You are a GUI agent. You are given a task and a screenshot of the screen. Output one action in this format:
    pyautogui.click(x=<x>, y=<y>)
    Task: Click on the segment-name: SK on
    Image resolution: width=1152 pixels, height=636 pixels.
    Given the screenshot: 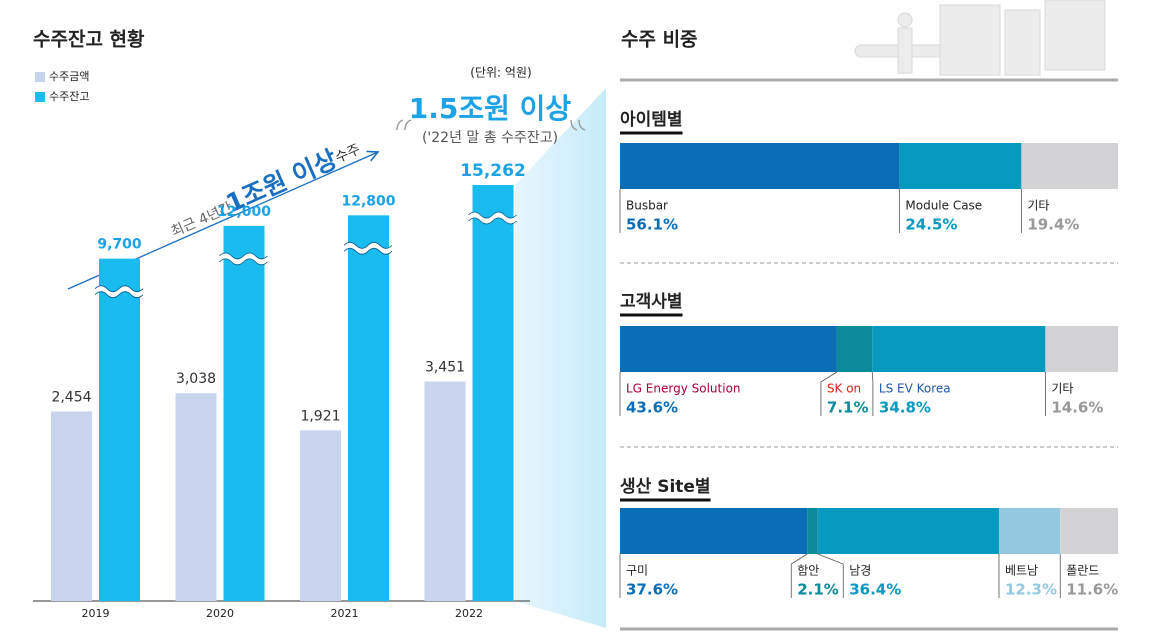 What is the action you would take?
    pyautogui.click(x=844, y=389)
    